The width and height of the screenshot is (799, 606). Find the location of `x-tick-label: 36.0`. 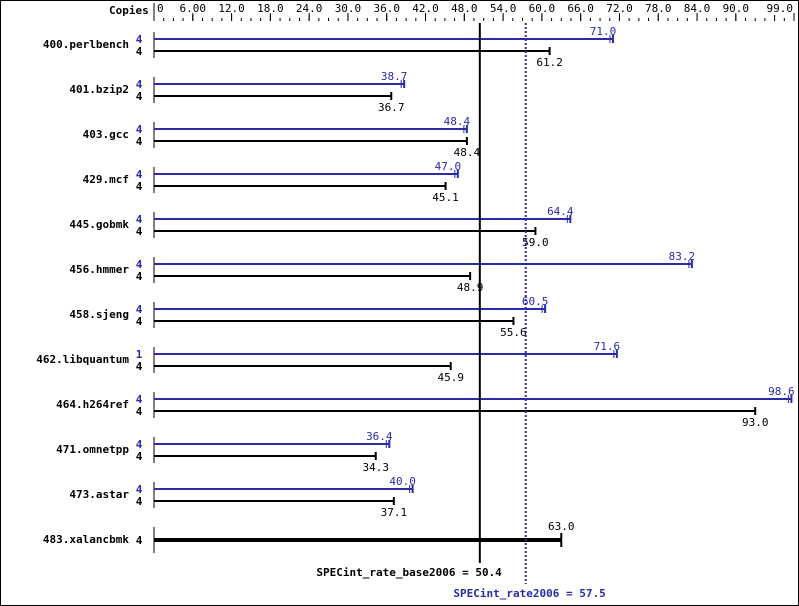

x-tick-label: 36.0 is located at coordinates (386, 8).